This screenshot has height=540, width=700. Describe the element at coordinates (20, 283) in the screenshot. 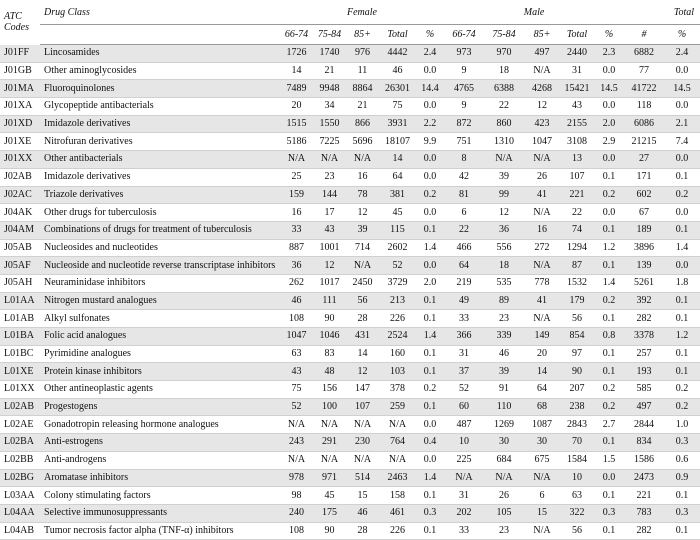

I see `atc-code: J05AH` at that location.